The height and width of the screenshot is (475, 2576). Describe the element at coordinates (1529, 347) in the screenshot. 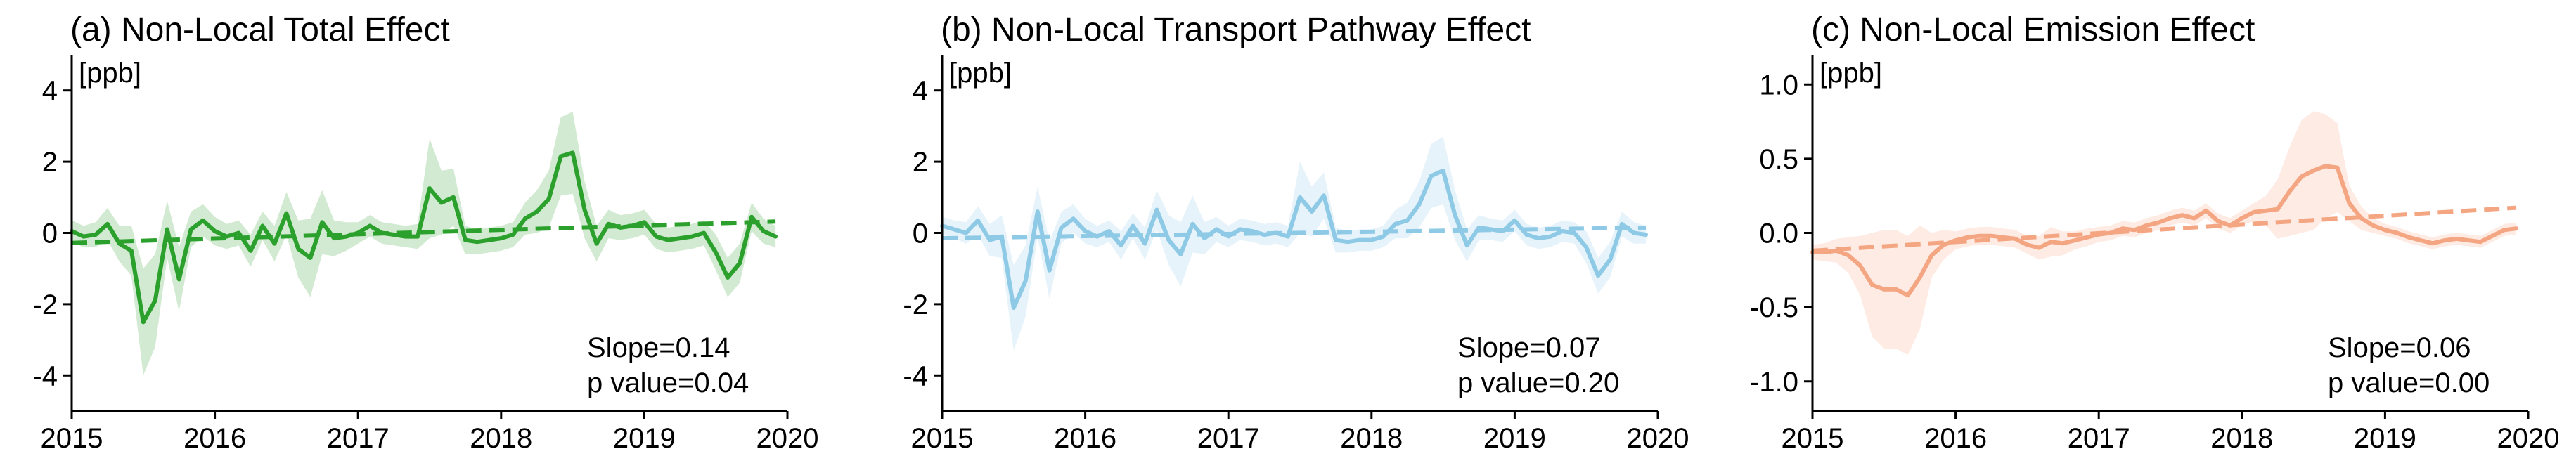

I see `slope-annotation: Slope=0.07` at that location.